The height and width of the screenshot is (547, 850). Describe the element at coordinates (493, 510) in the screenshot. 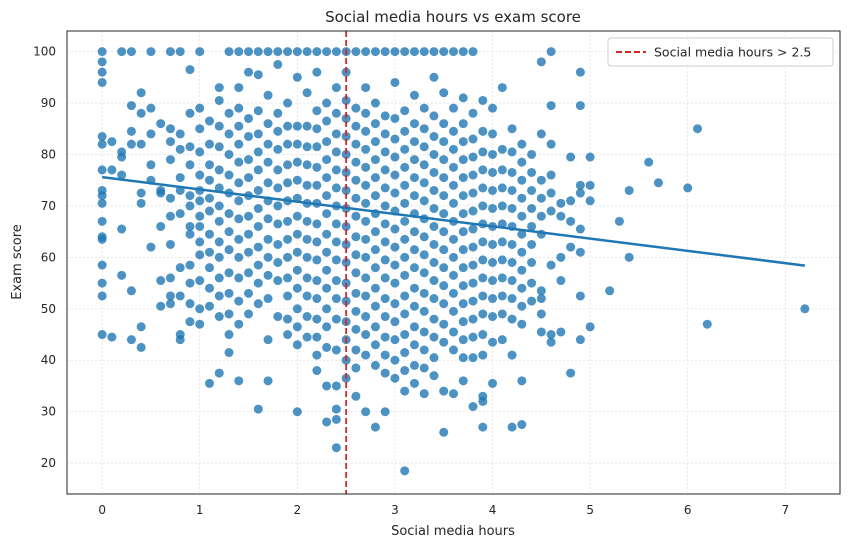

I see `x-tick-label: 4` at that location.